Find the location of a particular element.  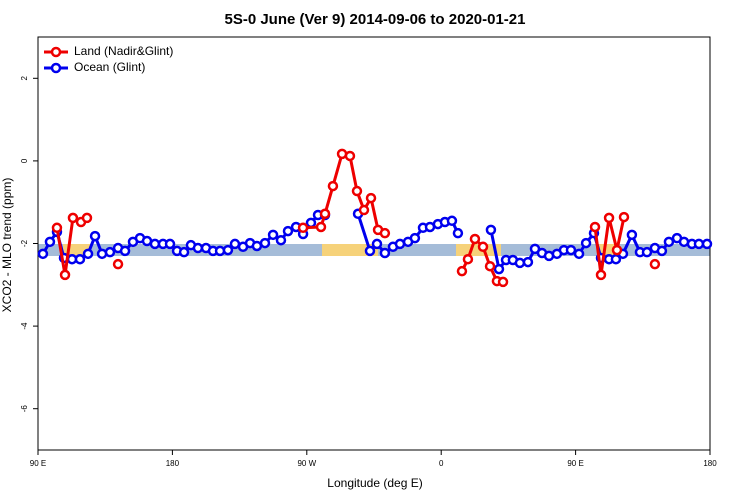

y-tick-label: -6 is located at coordinates (24, 409).